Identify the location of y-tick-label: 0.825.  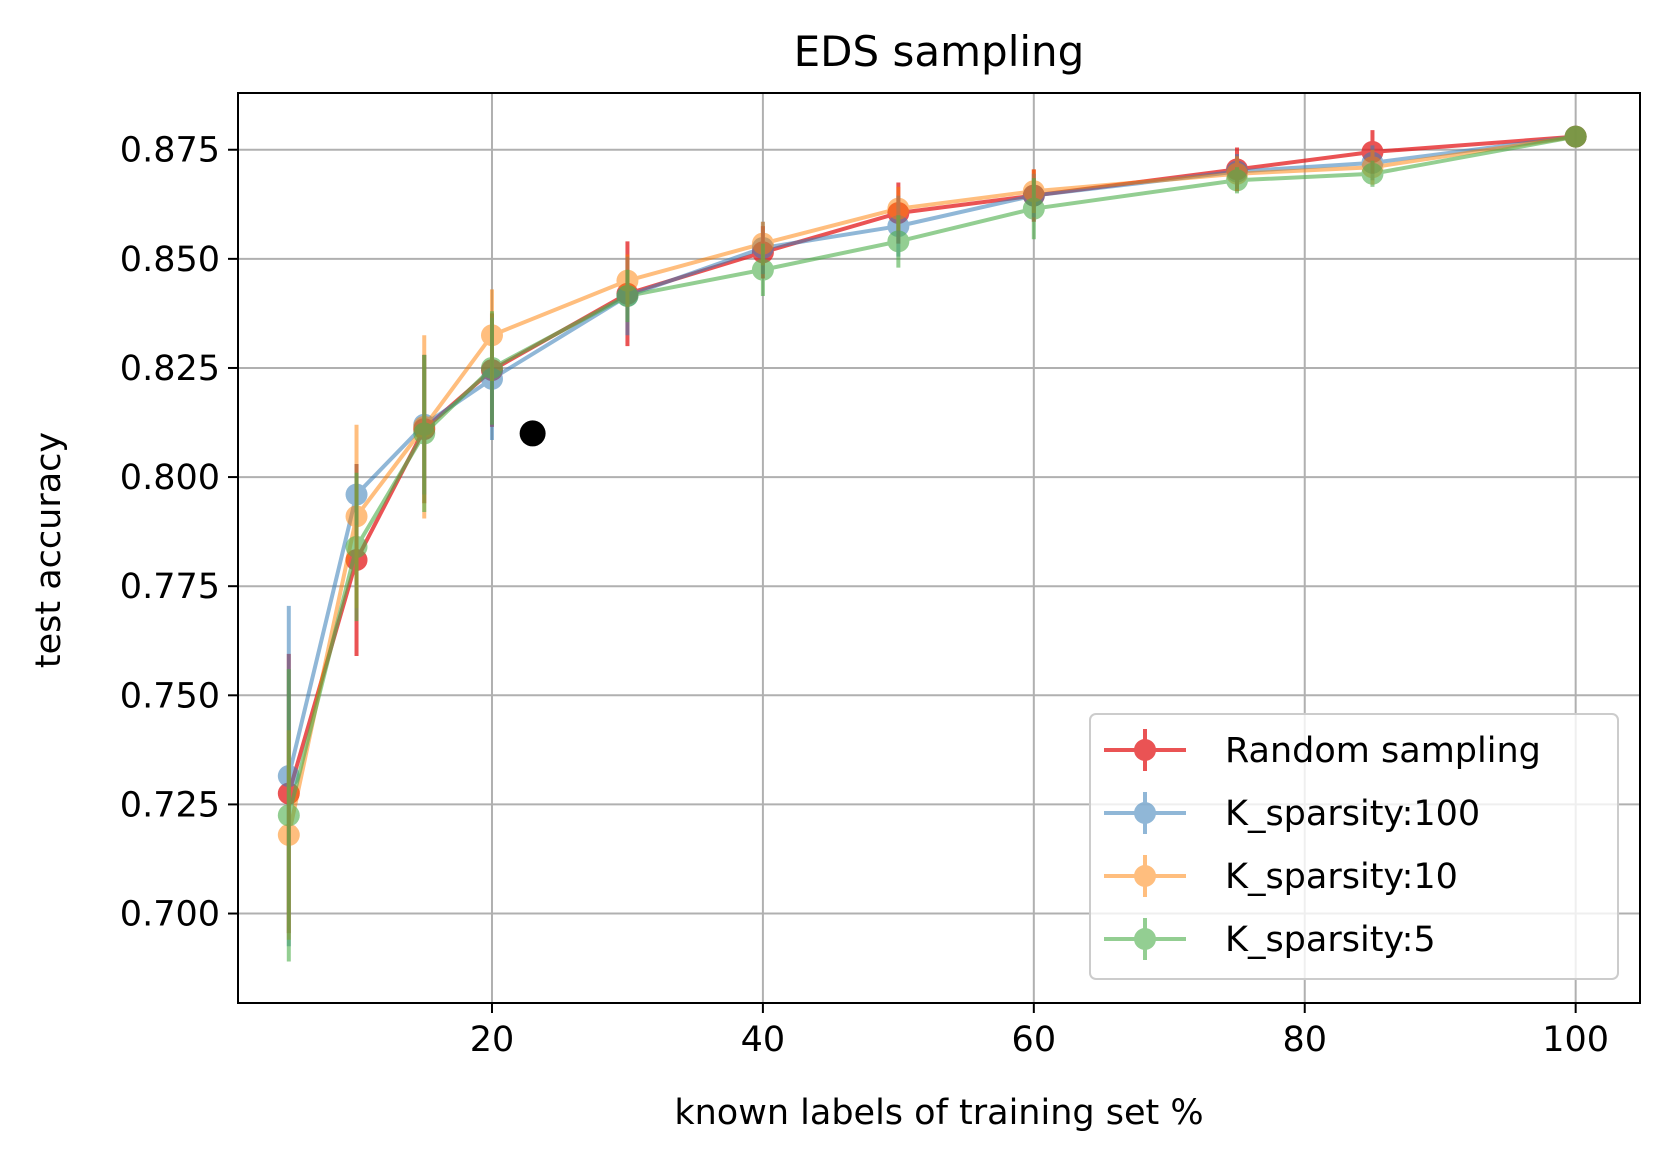
(170, 369).